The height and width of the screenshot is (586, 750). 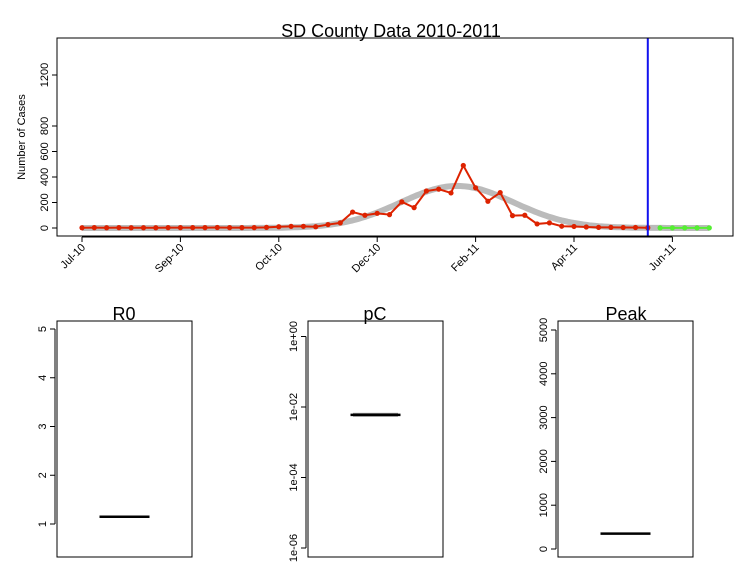 What do you see at coordinates (626, 314) in the screenshot?
I see `peak-title: Peak` at bounding box center [626, 314].